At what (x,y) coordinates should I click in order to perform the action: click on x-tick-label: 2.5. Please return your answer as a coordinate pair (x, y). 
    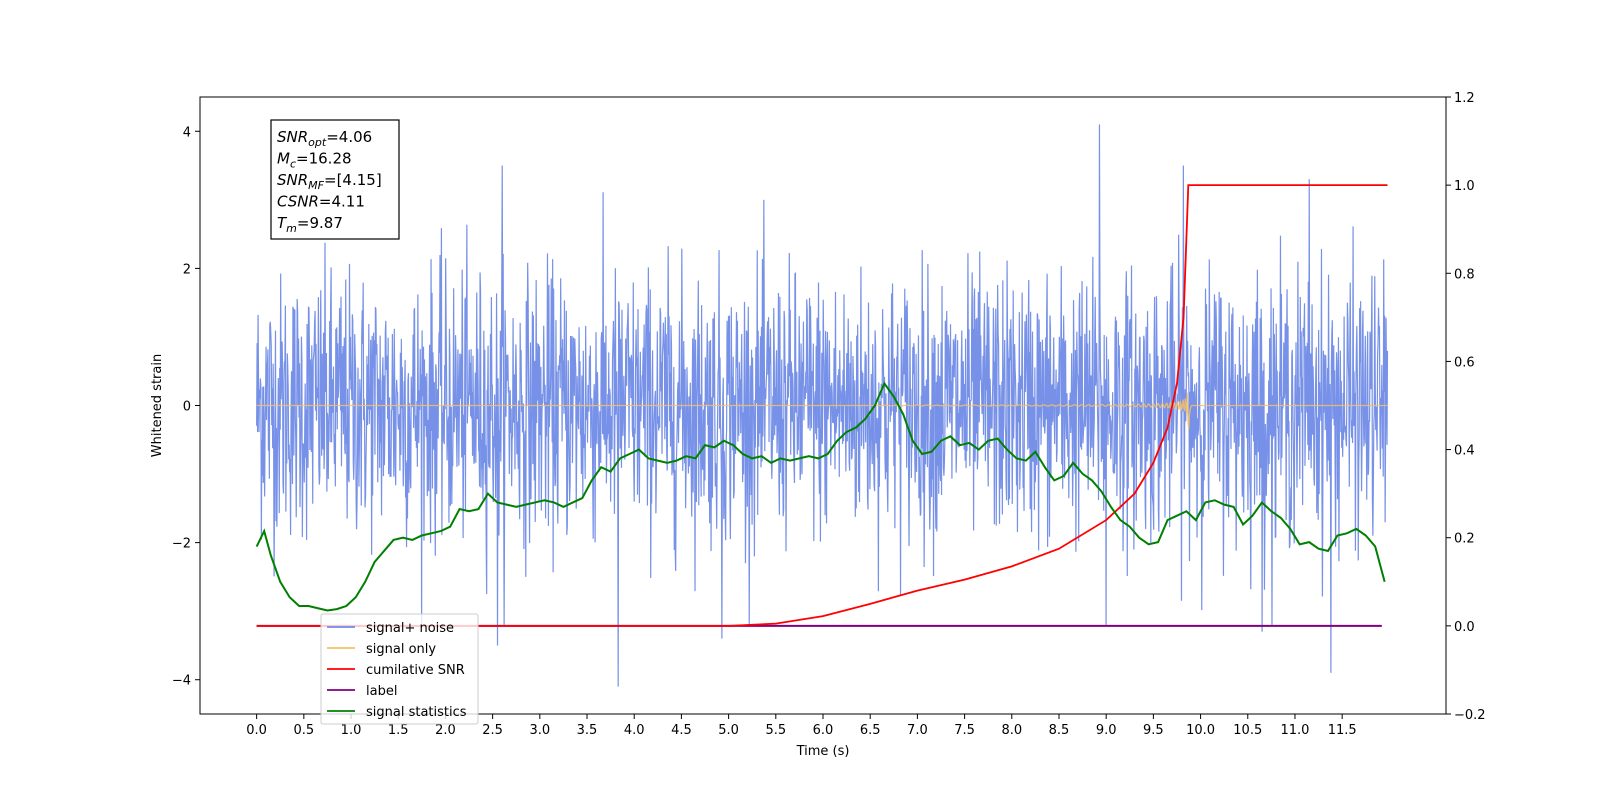
    Looking at the image, I should click on (492, 730).